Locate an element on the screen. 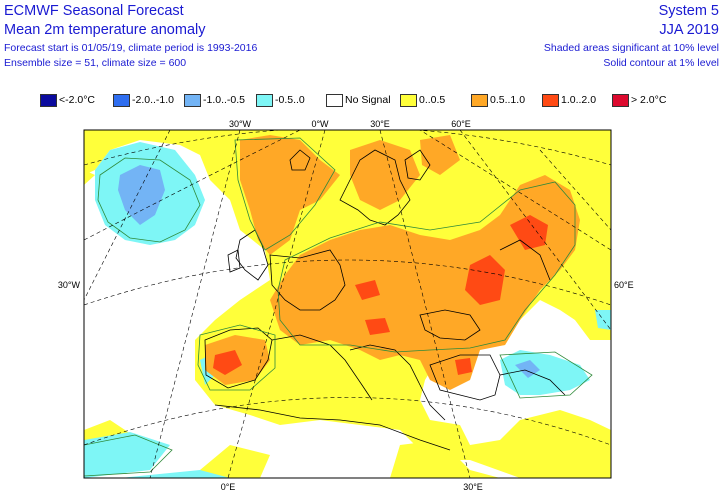  legend-label: -2.0..-1.0 is located at coordinates (153, 100).